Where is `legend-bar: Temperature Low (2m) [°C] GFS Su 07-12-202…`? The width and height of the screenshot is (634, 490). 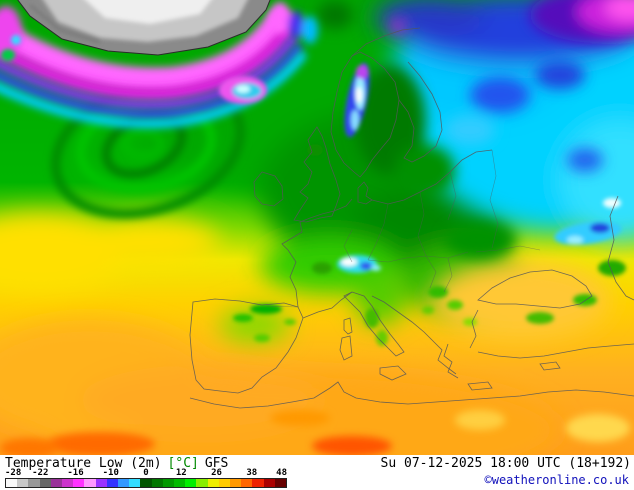 legend-bar: Temperature Low (2m) [°C] GFS Su 07-12-202… is located at coordinates (317, 472).